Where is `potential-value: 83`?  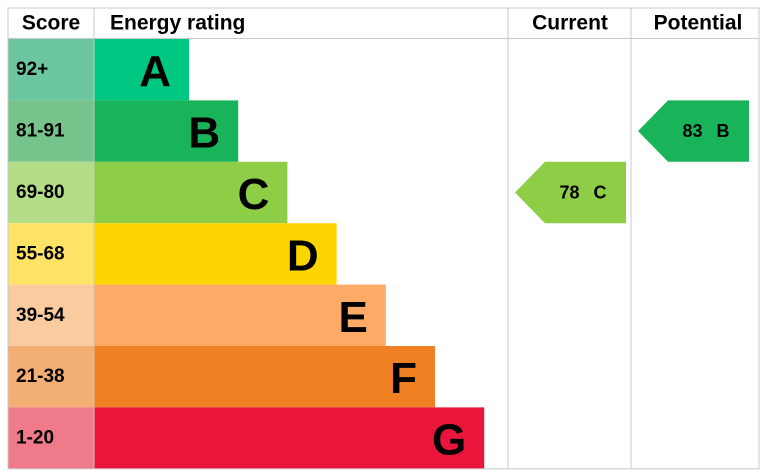 potential-value: 83 is located at coordinates (692, 131).